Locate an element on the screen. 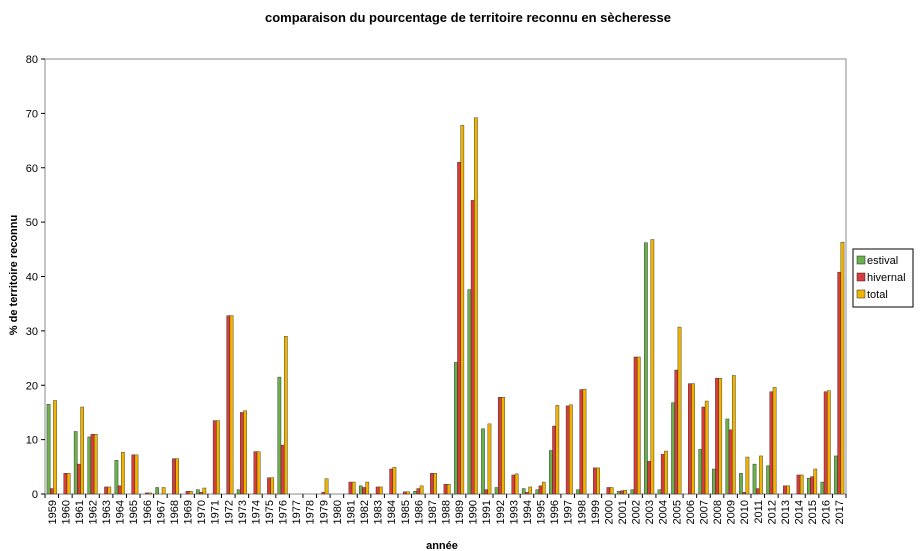 This screenshot has width=921, height=551. bar-total-2002 is located at coordinates (638, 425).